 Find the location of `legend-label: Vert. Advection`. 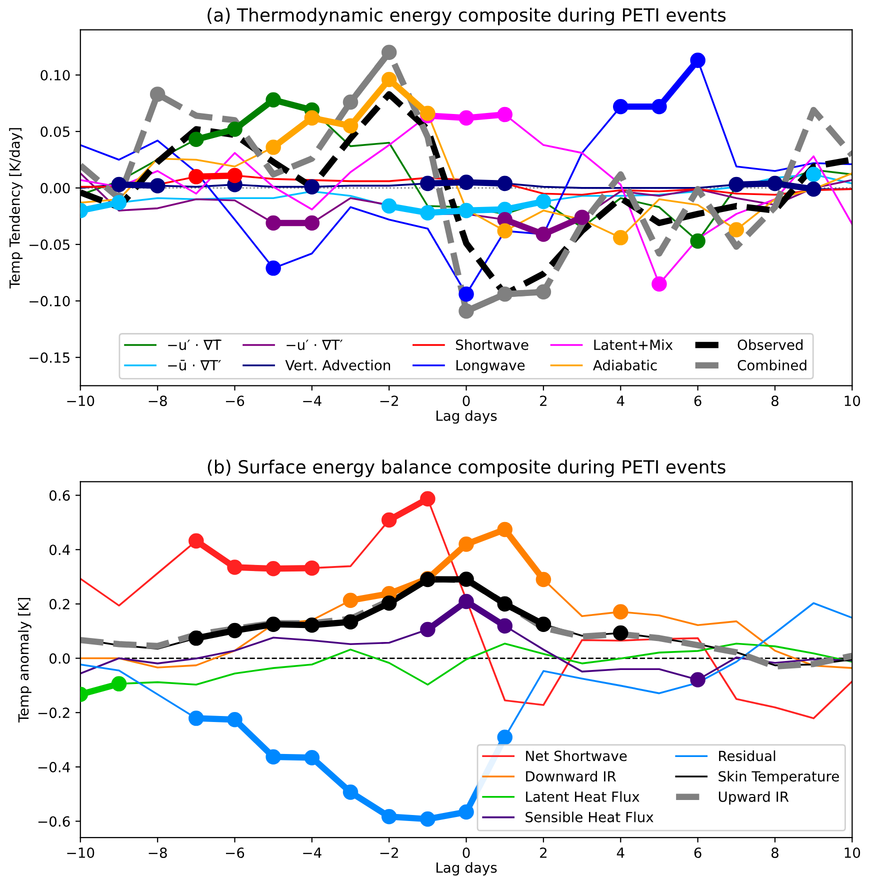

legend-label: Vert. Advection is located at coordinates (337, 365).